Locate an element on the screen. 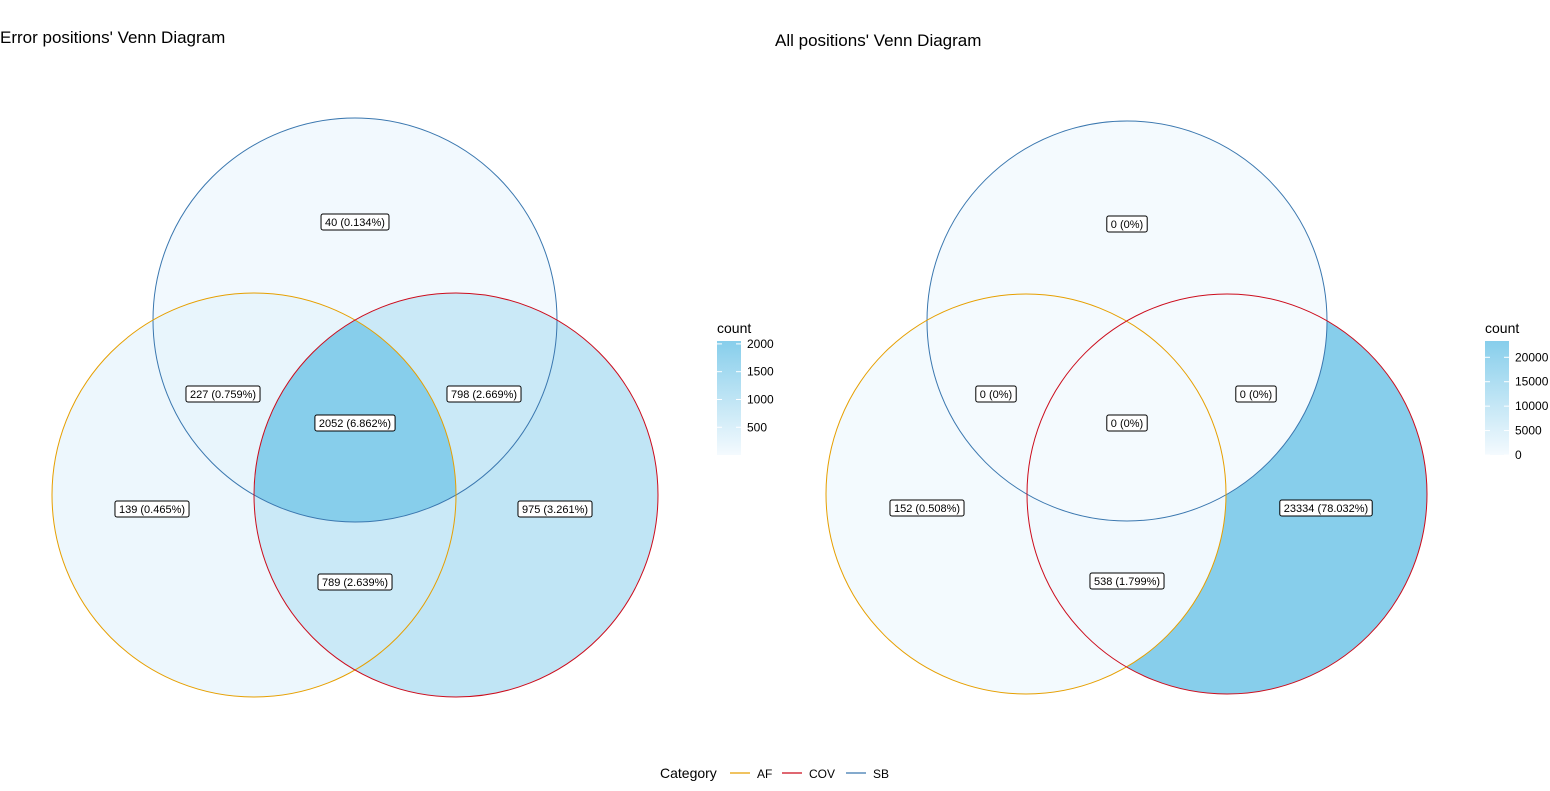 The height and width of the screenshot is (791, 1550). venn-region-label-text: 40 (0.134%) is located at coordinates (355, 223).